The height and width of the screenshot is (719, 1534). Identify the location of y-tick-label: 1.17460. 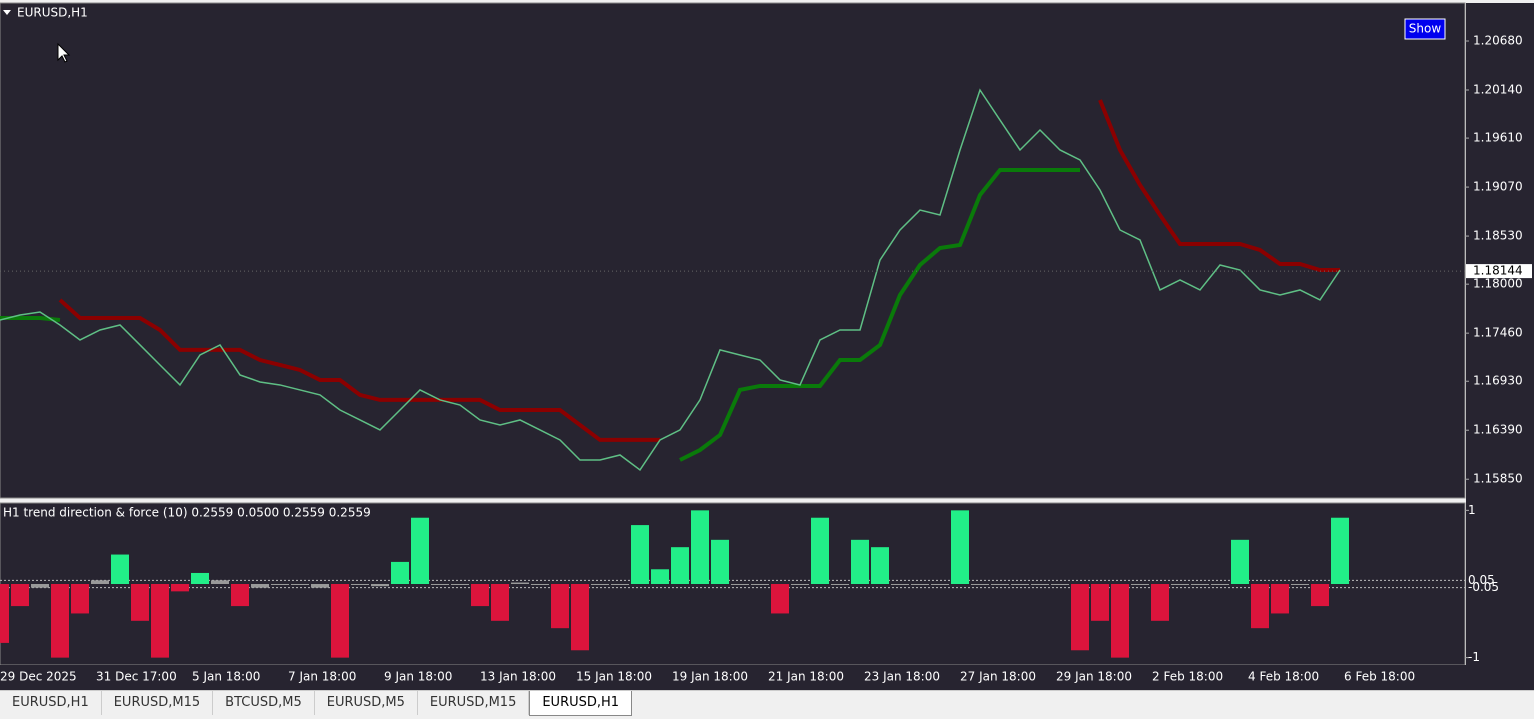
(1498, 333).